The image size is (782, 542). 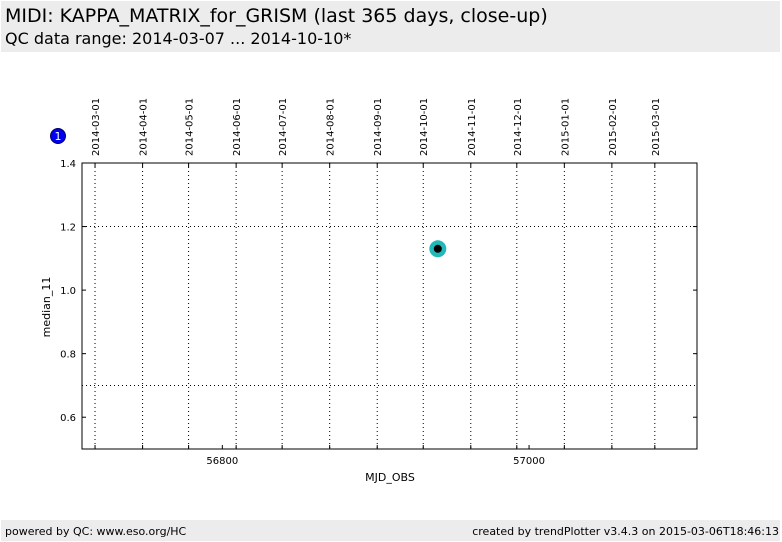 What do you see at coordinates (68, 291) in the screenshot?
I see `y-tick-label: 1.0` at bounding box center [68, 291].